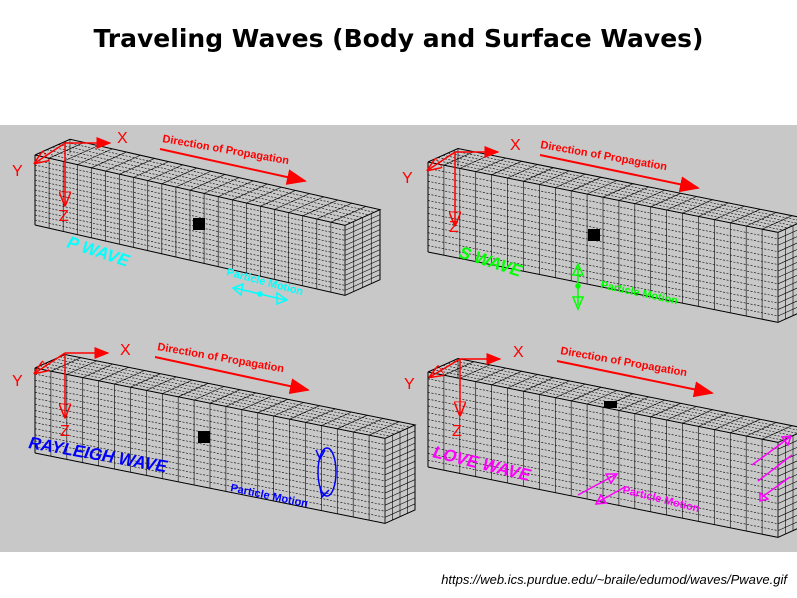 The image size is (797, 598). Describe the element at coordinates (610, 404) in the screenshot. I see `love-wave-marker-cell` at that location.